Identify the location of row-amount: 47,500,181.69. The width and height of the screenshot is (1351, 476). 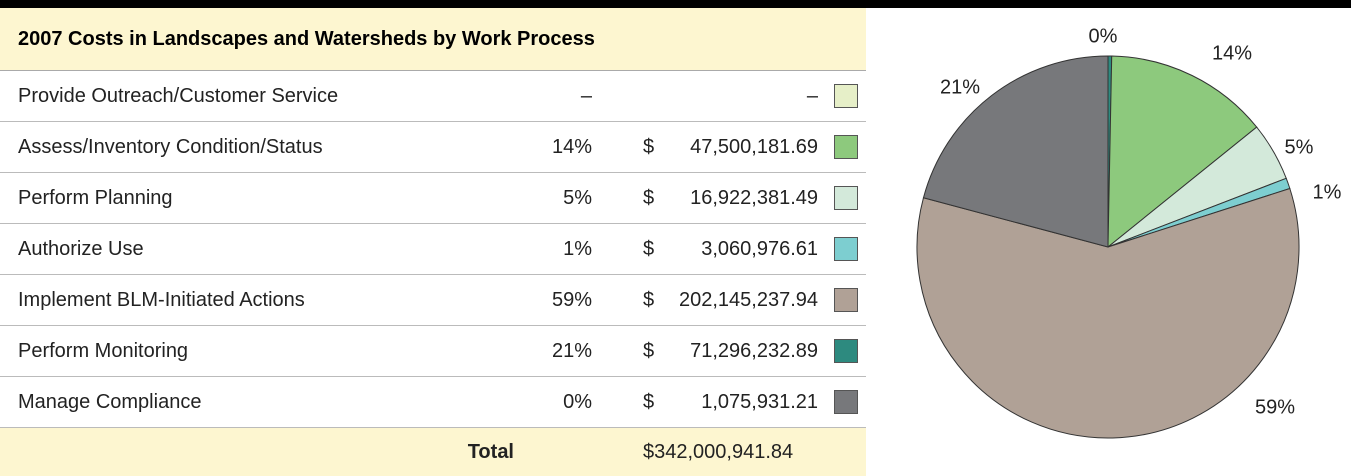
(754, 147).